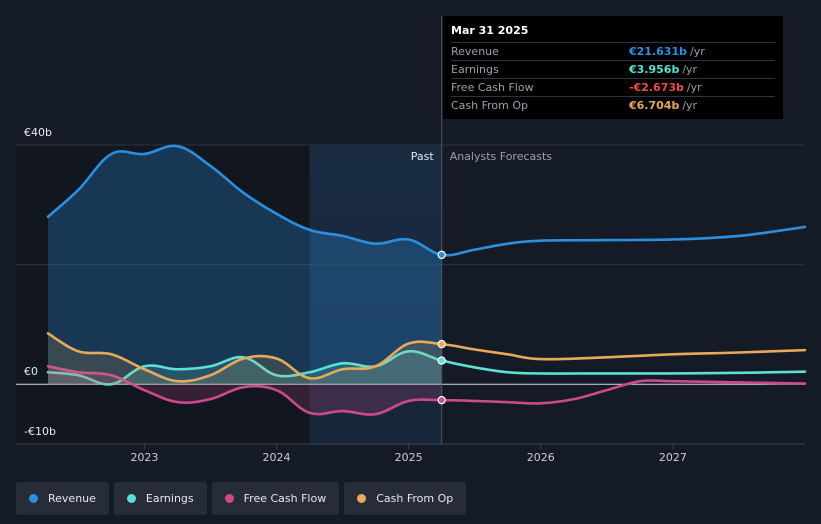 This screenshot has height=524, width=821. I want to click on x-tick-label: 2027, so click(673, 457).